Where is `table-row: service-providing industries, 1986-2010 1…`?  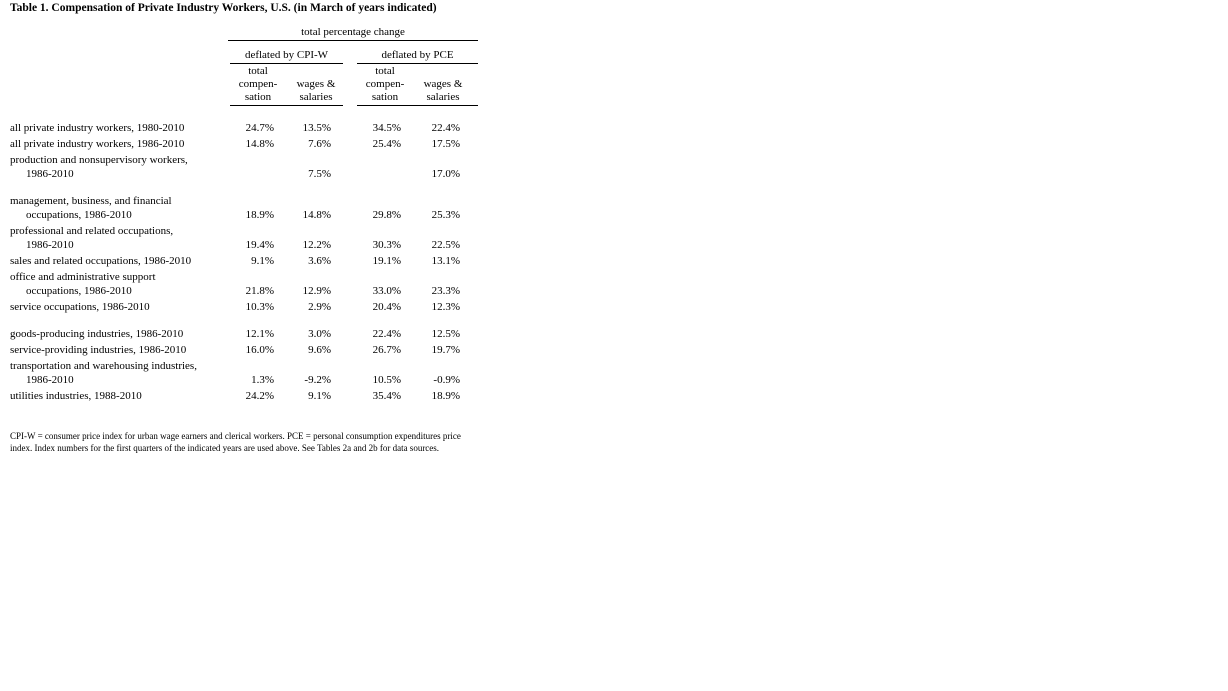
table-row: service-providing industries, 1986-2010 1… is located at coordinates (240, 350).